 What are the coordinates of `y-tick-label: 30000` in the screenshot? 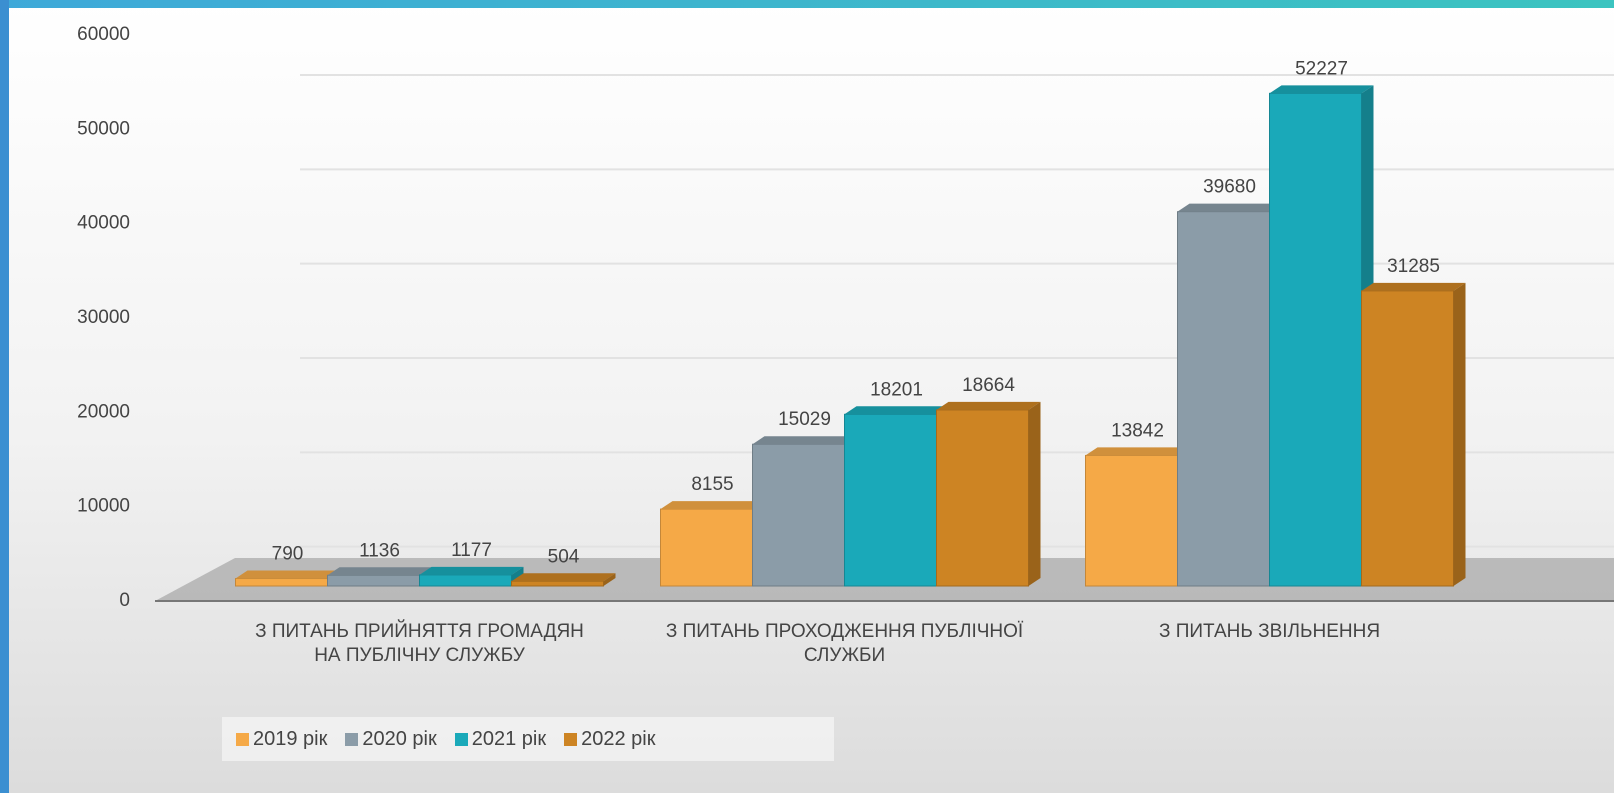 It's located at (103, 317).